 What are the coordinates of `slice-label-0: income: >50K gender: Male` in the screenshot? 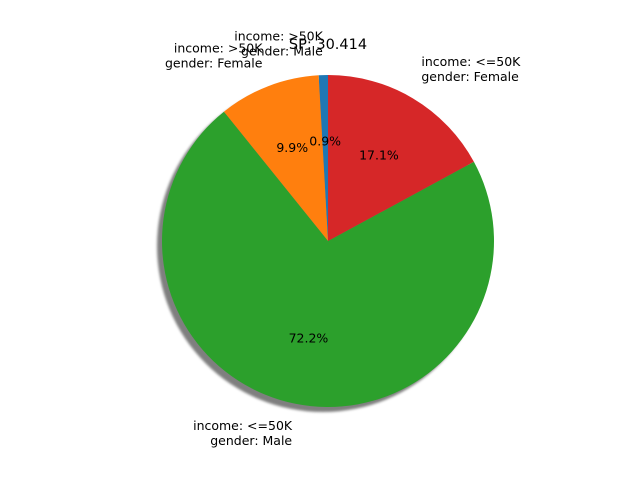 It's located at (278, 43).